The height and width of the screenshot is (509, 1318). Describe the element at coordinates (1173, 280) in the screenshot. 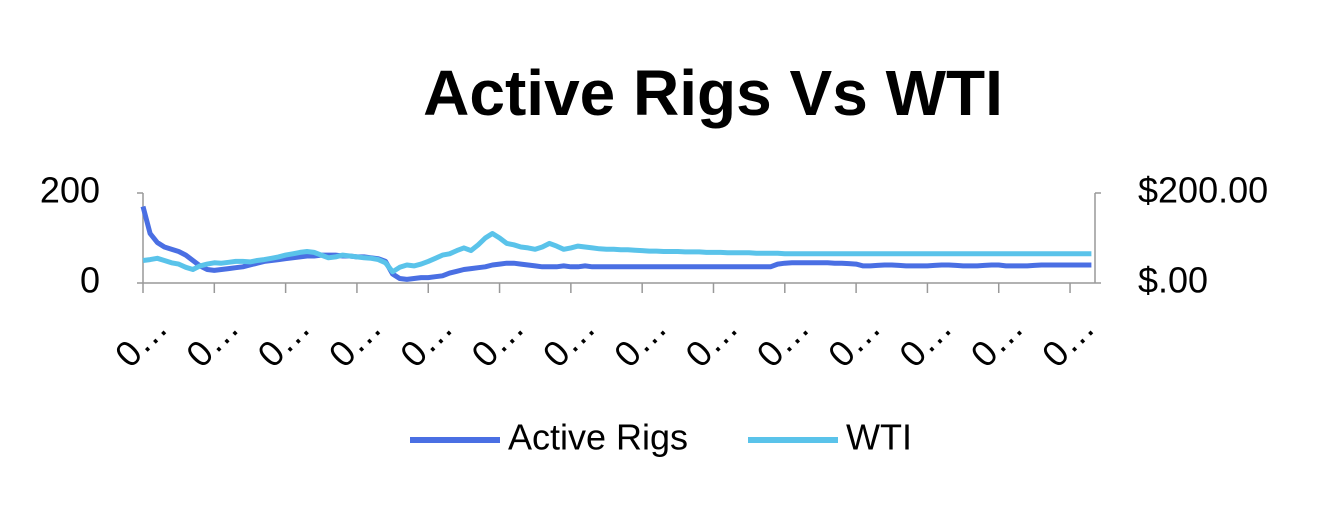

I see `y2-tick-label: $.00` at that location.